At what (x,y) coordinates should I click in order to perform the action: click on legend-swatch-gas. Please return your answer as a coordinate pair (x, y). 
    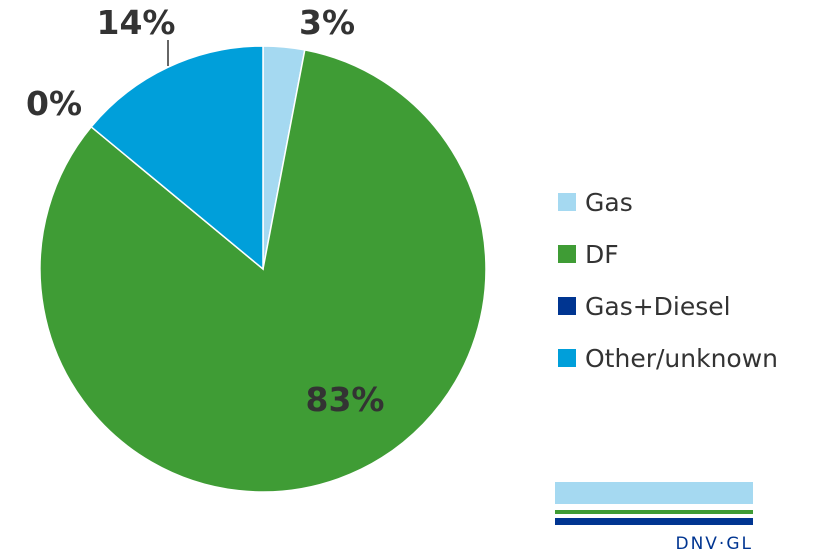
    Looking at the image, I should click on (567, 202).